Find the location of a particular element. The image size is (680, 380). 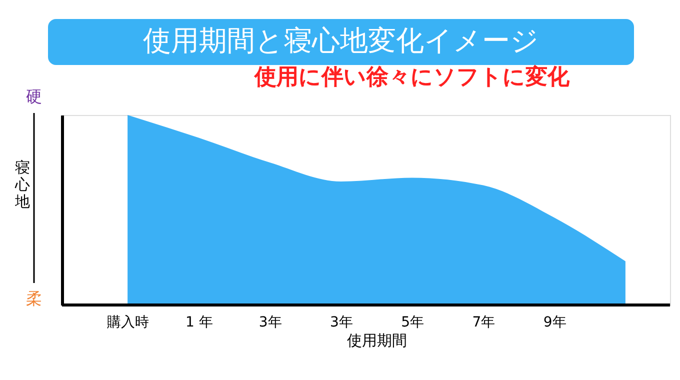

text: 柔 is located at coordinates (34, 298).